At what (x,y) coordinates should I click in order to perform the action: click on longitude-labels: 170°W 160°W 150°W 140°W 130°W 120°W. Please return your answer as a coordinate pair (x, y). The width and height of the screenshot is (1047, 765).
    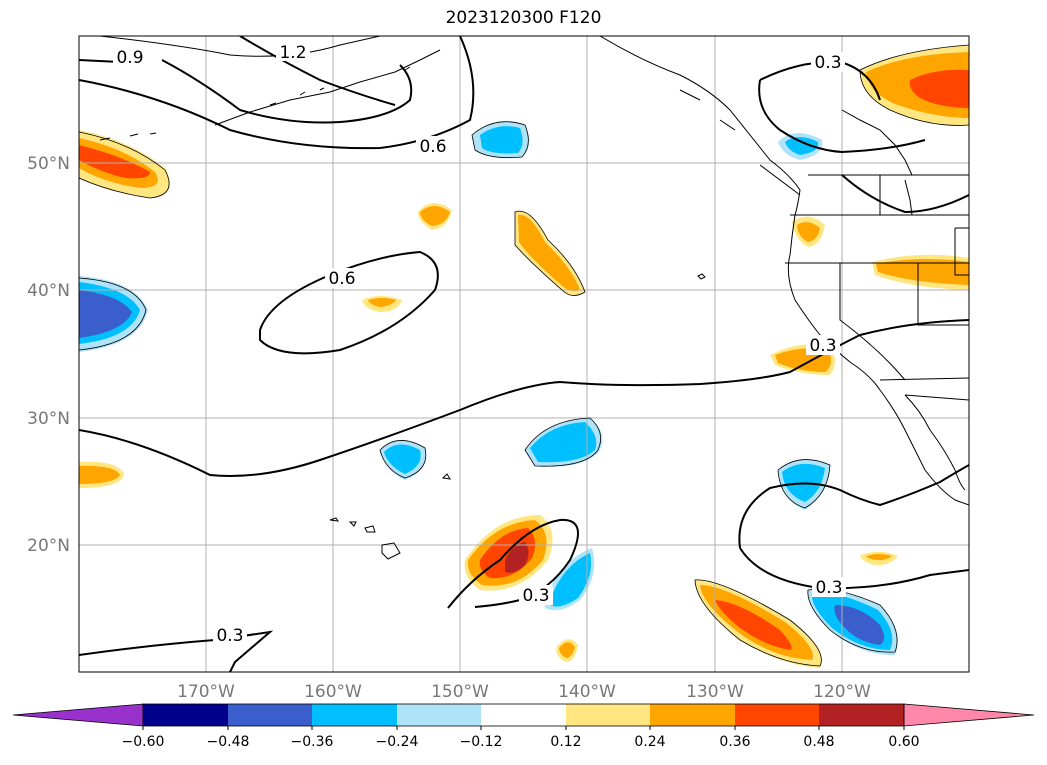
    Looking at the image, I should click on (524, 692).